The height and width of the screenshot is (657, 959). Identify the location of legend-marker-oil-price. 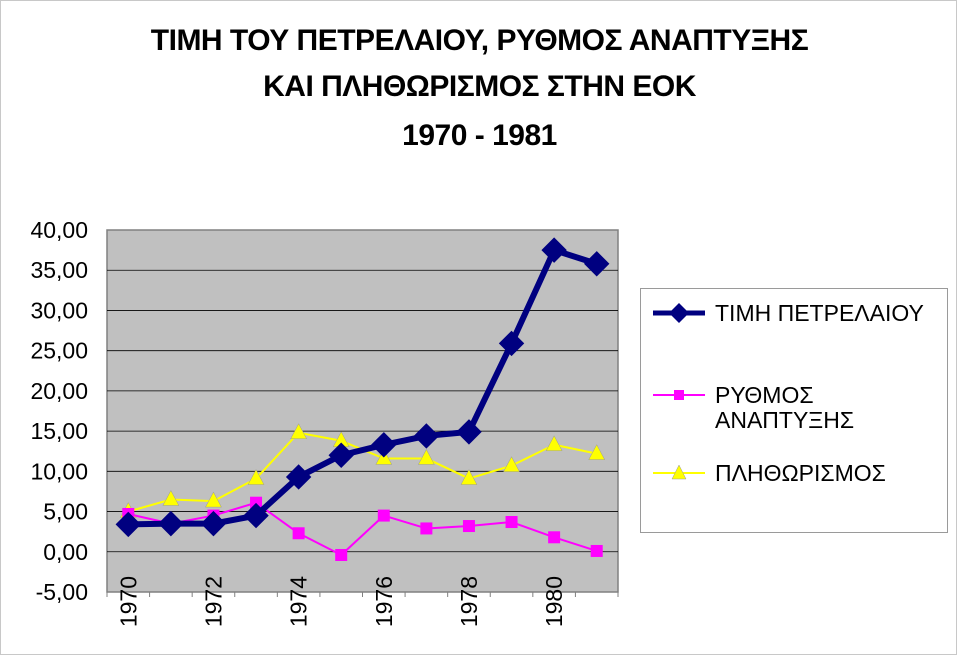
(679, 313).